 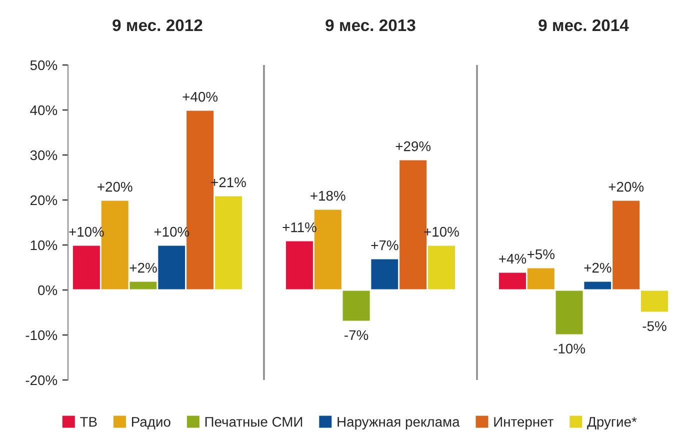 What do you see at coordinates (157, 25) in the screenshot?
I see `x-tick-label: 9 мес. 2012` at bounding box center [157, 25].